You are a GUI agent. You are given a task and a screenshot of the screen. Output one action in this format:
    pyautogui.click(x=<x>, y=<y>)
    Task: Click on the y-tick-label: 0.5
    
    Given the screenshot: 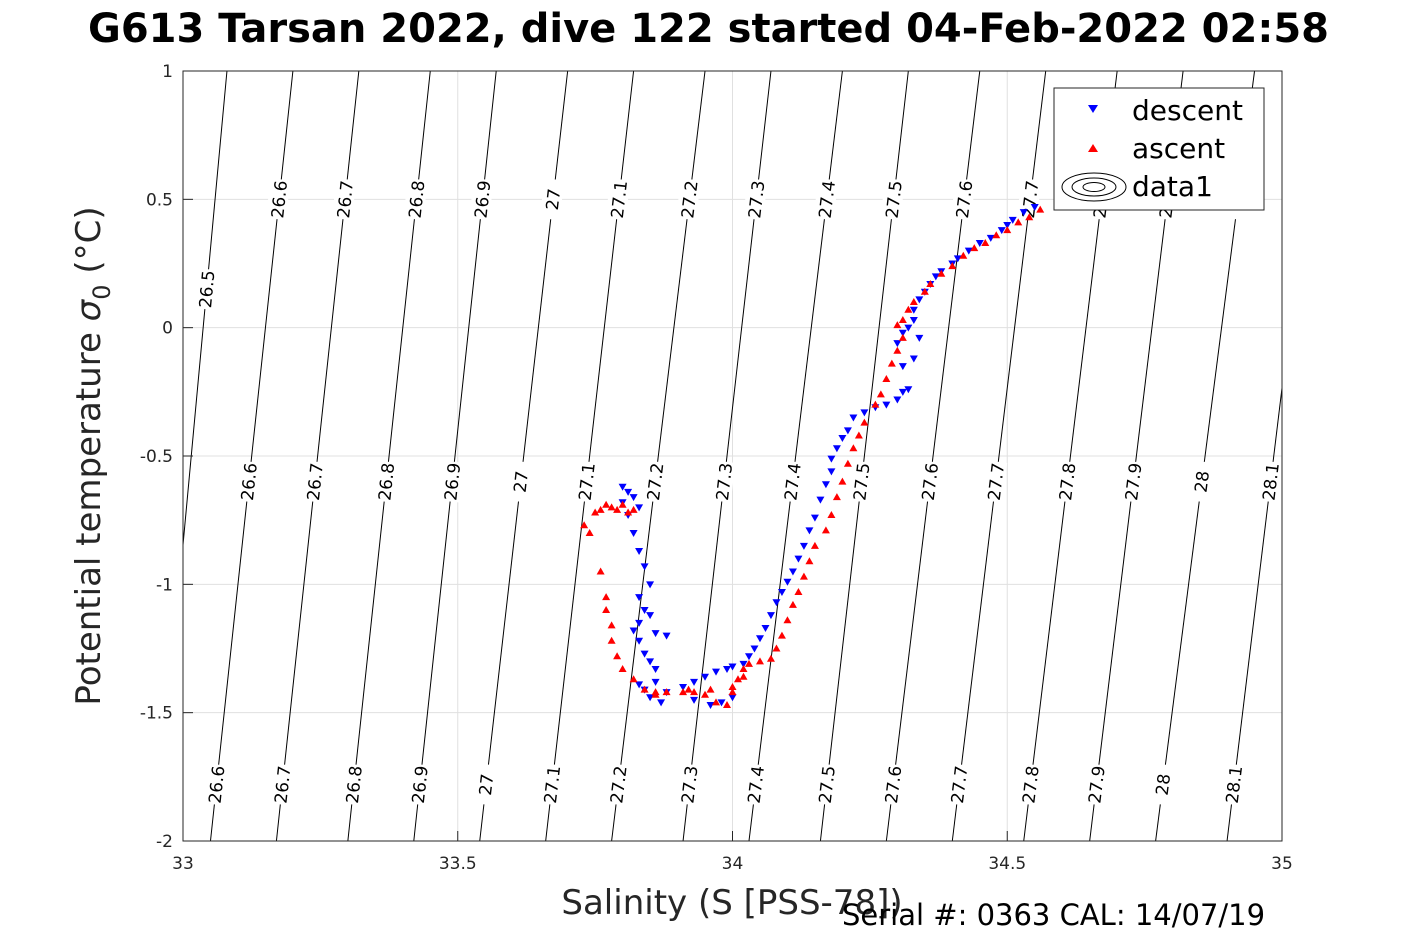 What is the action you would take?
    pyautogui.click(x=159, y=200)
    